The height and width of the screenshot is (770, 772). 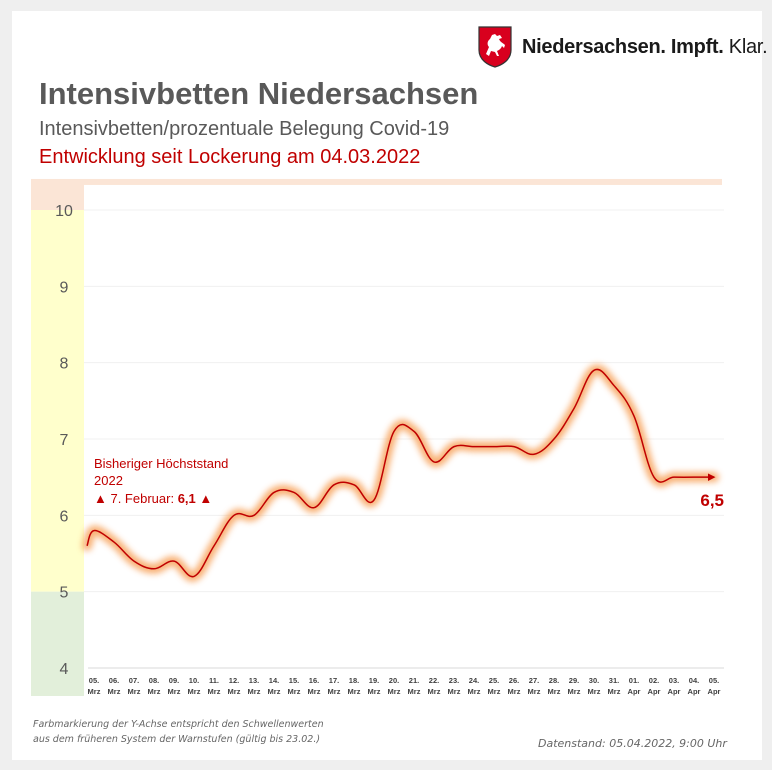 I want to click on x-tick-day: 25., so click(x=494, y=680).